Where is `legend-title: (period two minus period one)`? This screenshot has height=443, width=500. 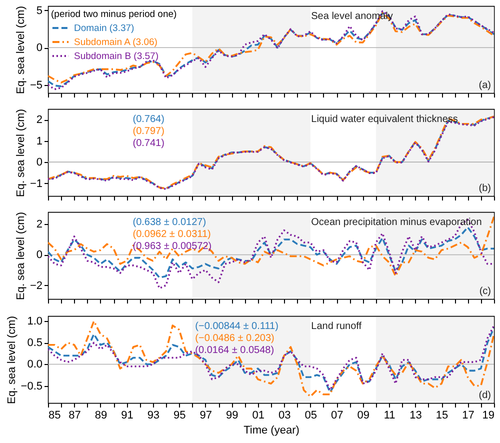
legend-title: (period two minus period one) is located at coordinates (114, 14).